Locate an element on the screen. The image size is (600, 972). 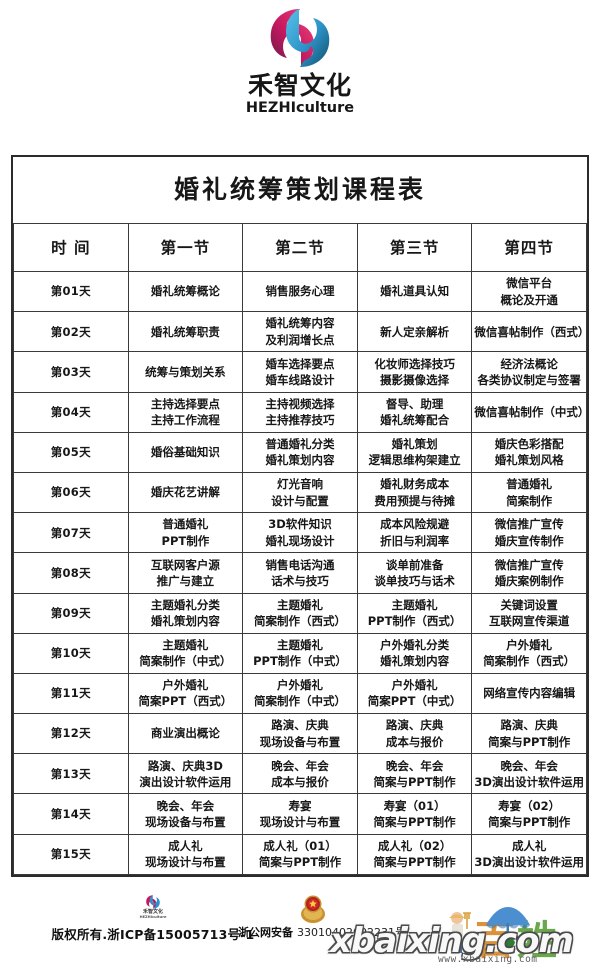
cell-session-4: 经济法概论 各类协议制定与签署 is located at coordinates (529, 372).